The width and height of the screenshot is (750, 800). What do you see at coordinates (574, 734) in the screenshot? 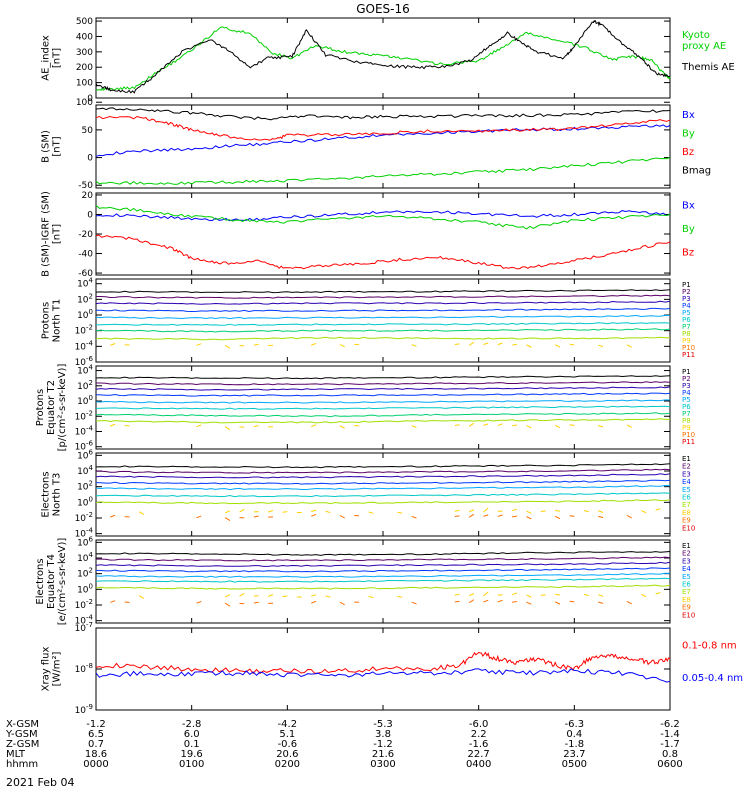
I see `ephem-value: 0.4` at bounding box center [574, 734].